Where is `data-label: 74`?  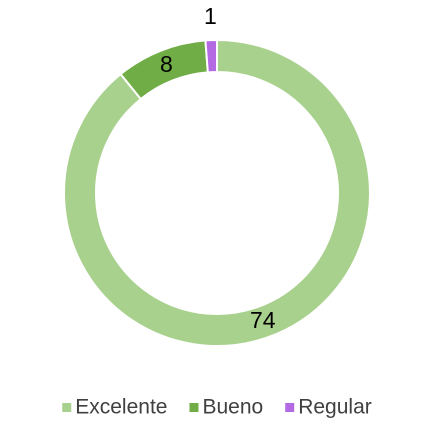
data-label: 74 is located at coordinates (263, 320).